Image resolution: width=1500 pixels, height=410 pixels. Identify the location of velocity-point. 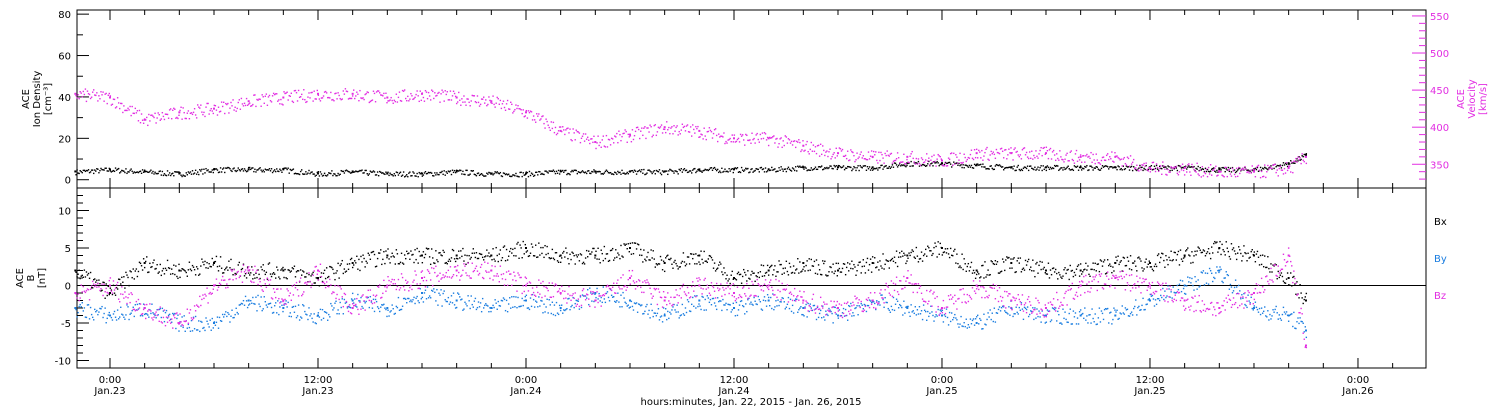
(907, 156).